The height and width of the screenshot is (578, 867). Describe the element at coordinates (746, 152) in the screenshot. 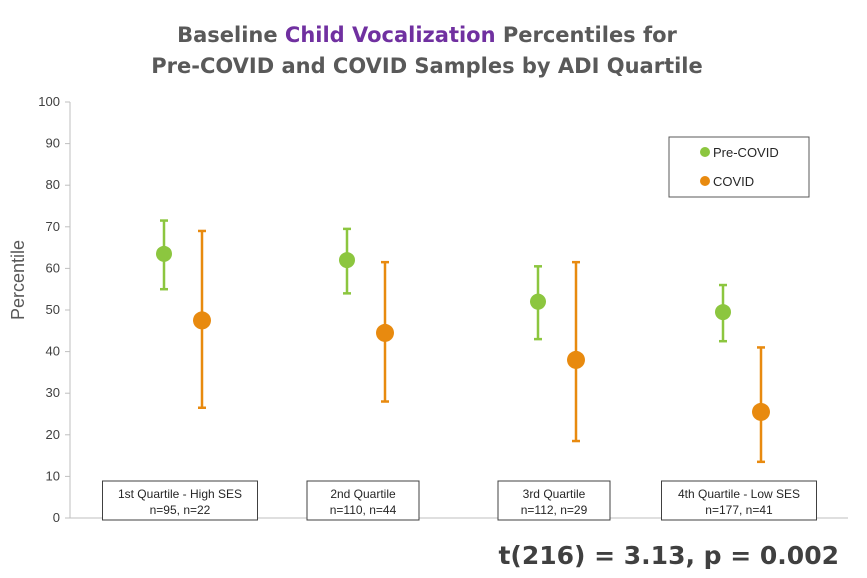

I see `legend-label-pre-covid: Pre-COVID` at that location.